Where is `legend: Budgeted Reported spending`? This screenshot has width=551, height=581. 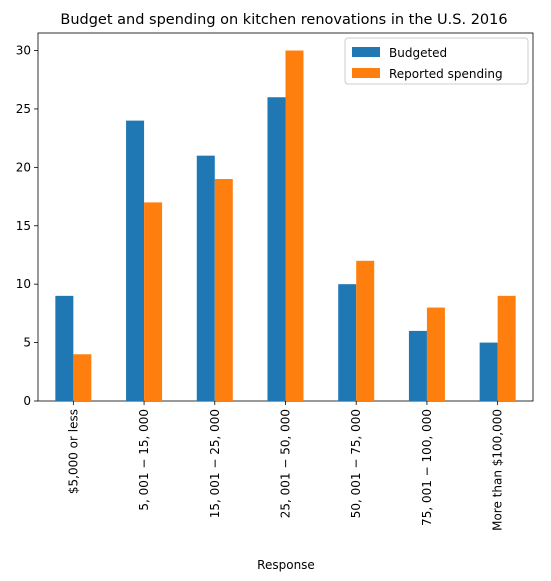
legend: Budgeted Reported spending is located at coordinates (436, 61).